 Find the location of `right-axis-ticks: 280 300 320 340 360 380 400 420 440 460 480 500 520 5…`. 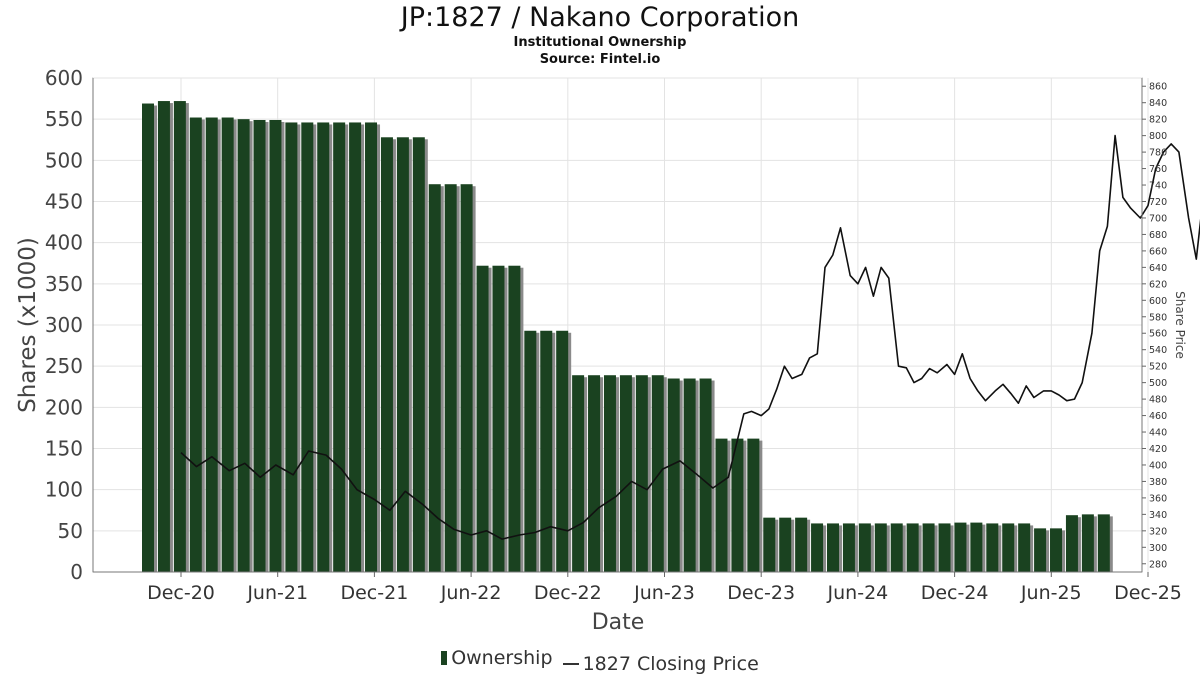

right-axis-ticks: 280 300 320 340 360 380 400 420 440 460 480 500 520 5… is located at coordinates (1154, 326).